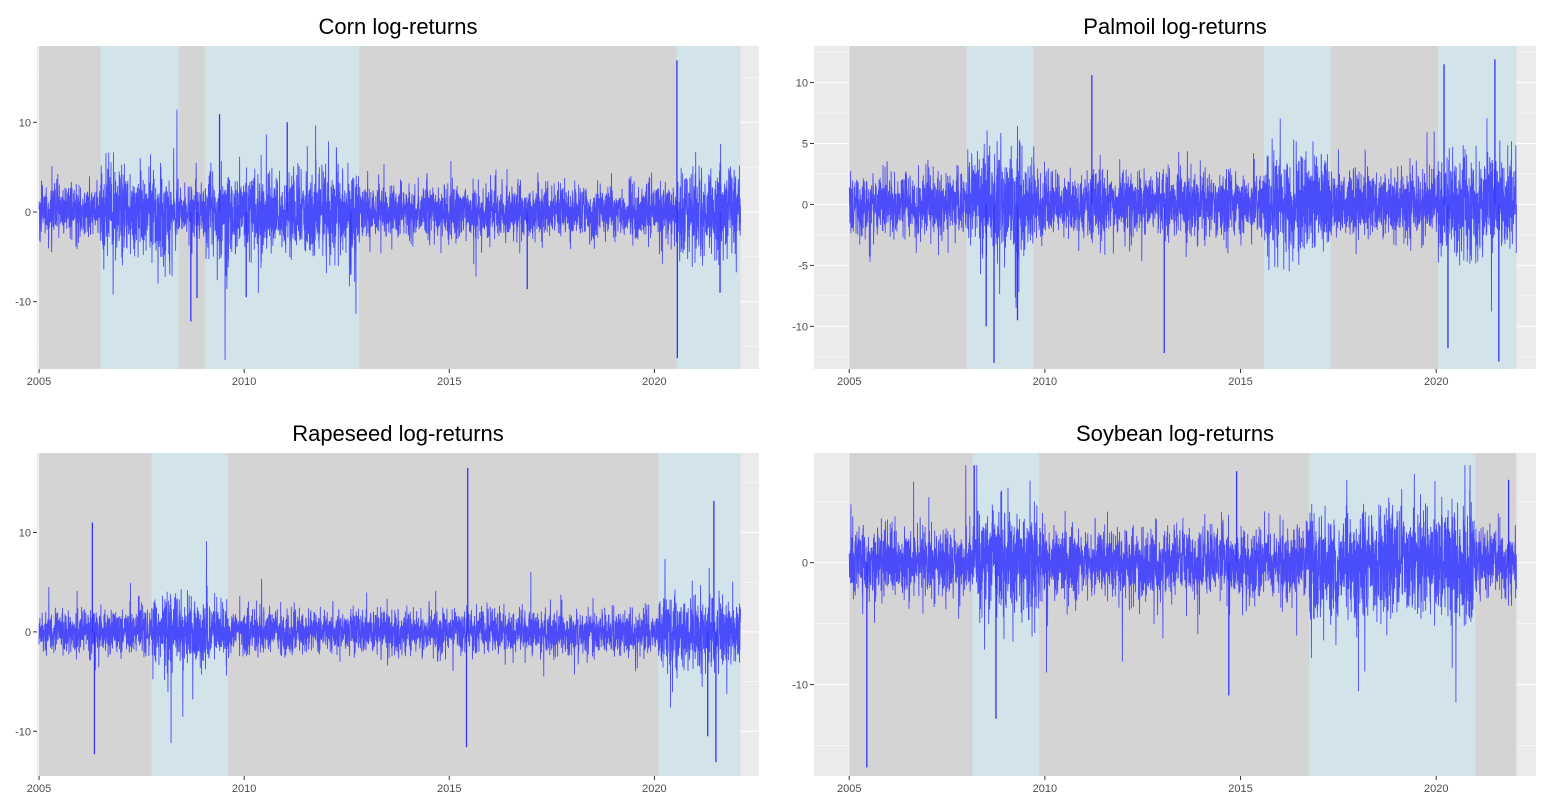 This screenshot has height=809, width=1554. What do you see at coordinates (805, 145) in the screenshot?
I see `y-tick-label: 5` at bounding box center [805, 145].